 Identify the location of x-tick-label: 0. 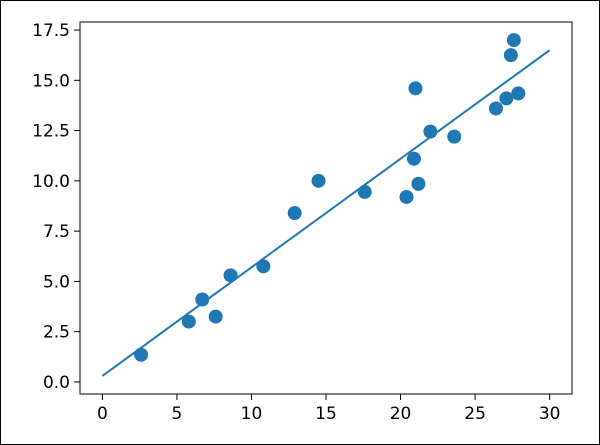
(102, 414).